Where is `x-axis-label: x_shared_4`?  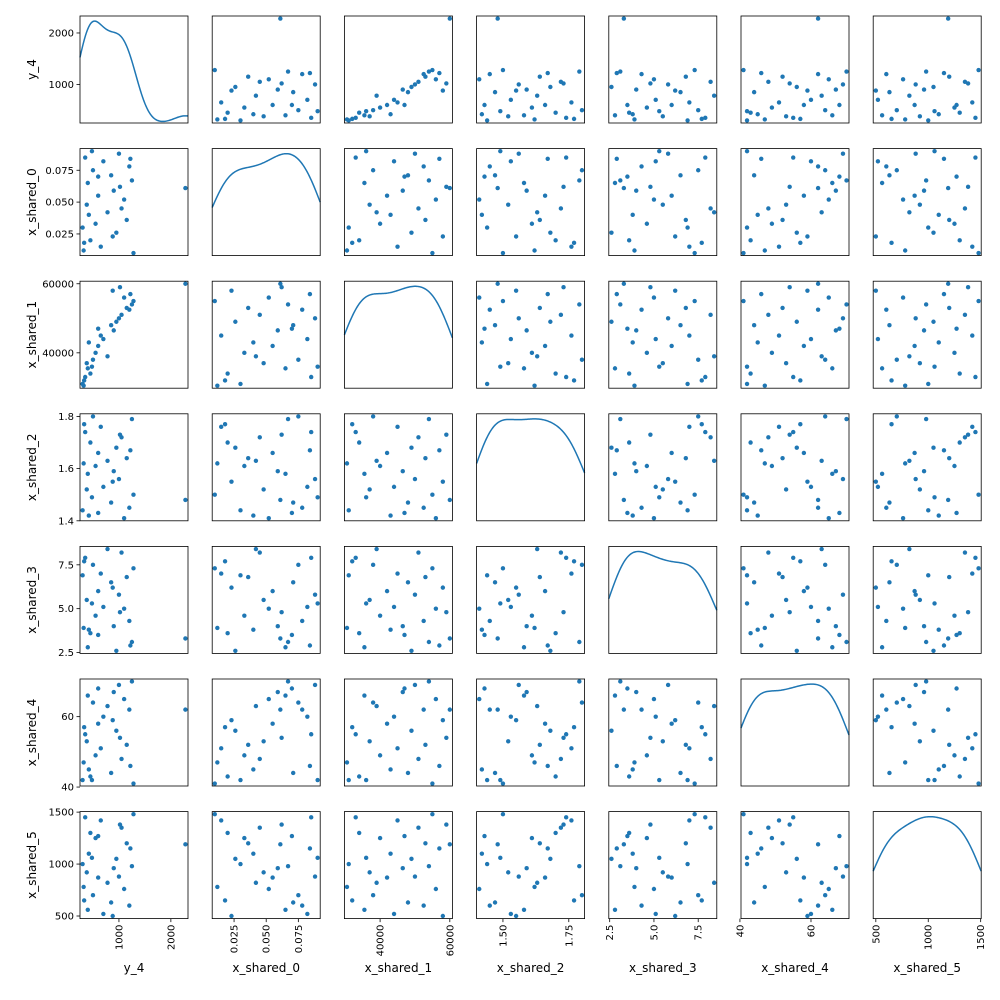 x-axis-label: x_shared_4 is located at coordinates (795, 968).